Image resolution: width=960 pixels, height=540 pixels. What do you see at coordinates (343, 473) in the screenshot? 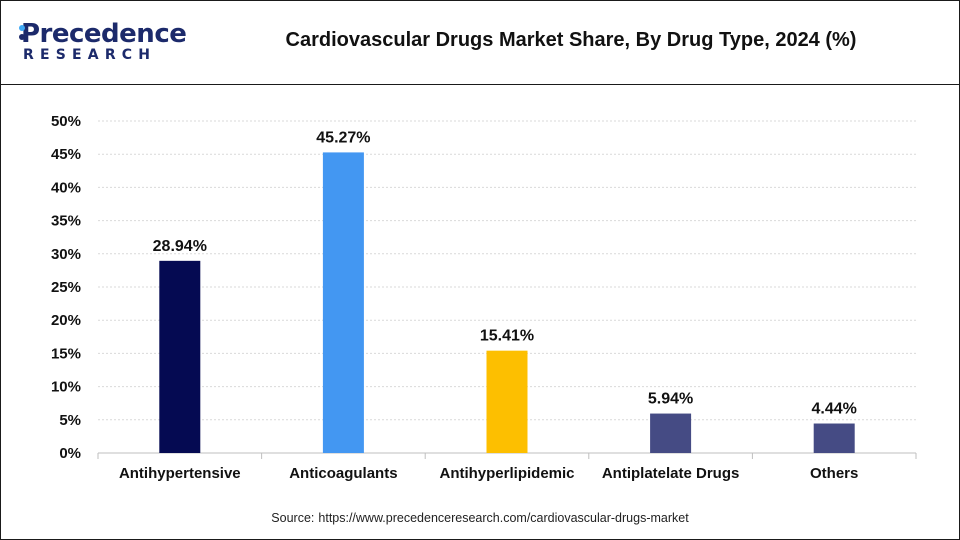
I see `x-tick-label: Anticoagulants` at bounding box center [343, 473].